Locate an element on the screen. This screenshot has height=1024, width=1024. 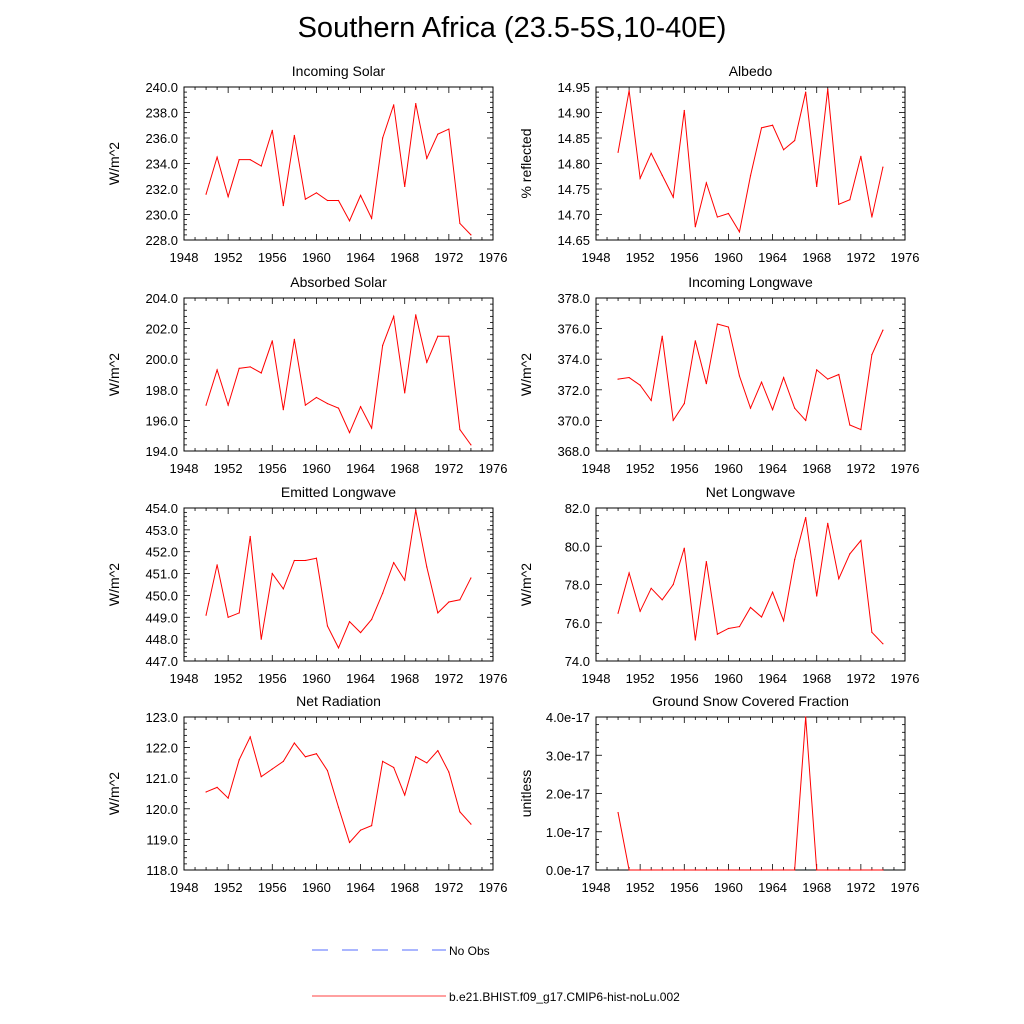
y-tick-label: 198.0 is located at coordinates (161, 390).